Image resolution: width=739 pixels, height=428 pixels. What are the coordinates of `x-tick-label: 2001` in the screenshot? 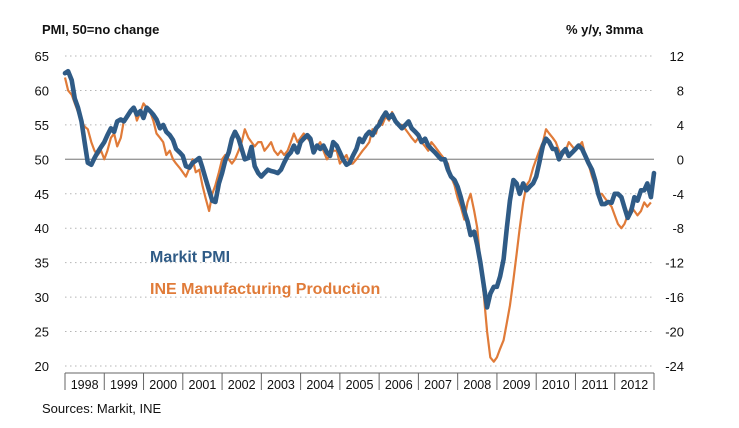 It's located at (203, 385).